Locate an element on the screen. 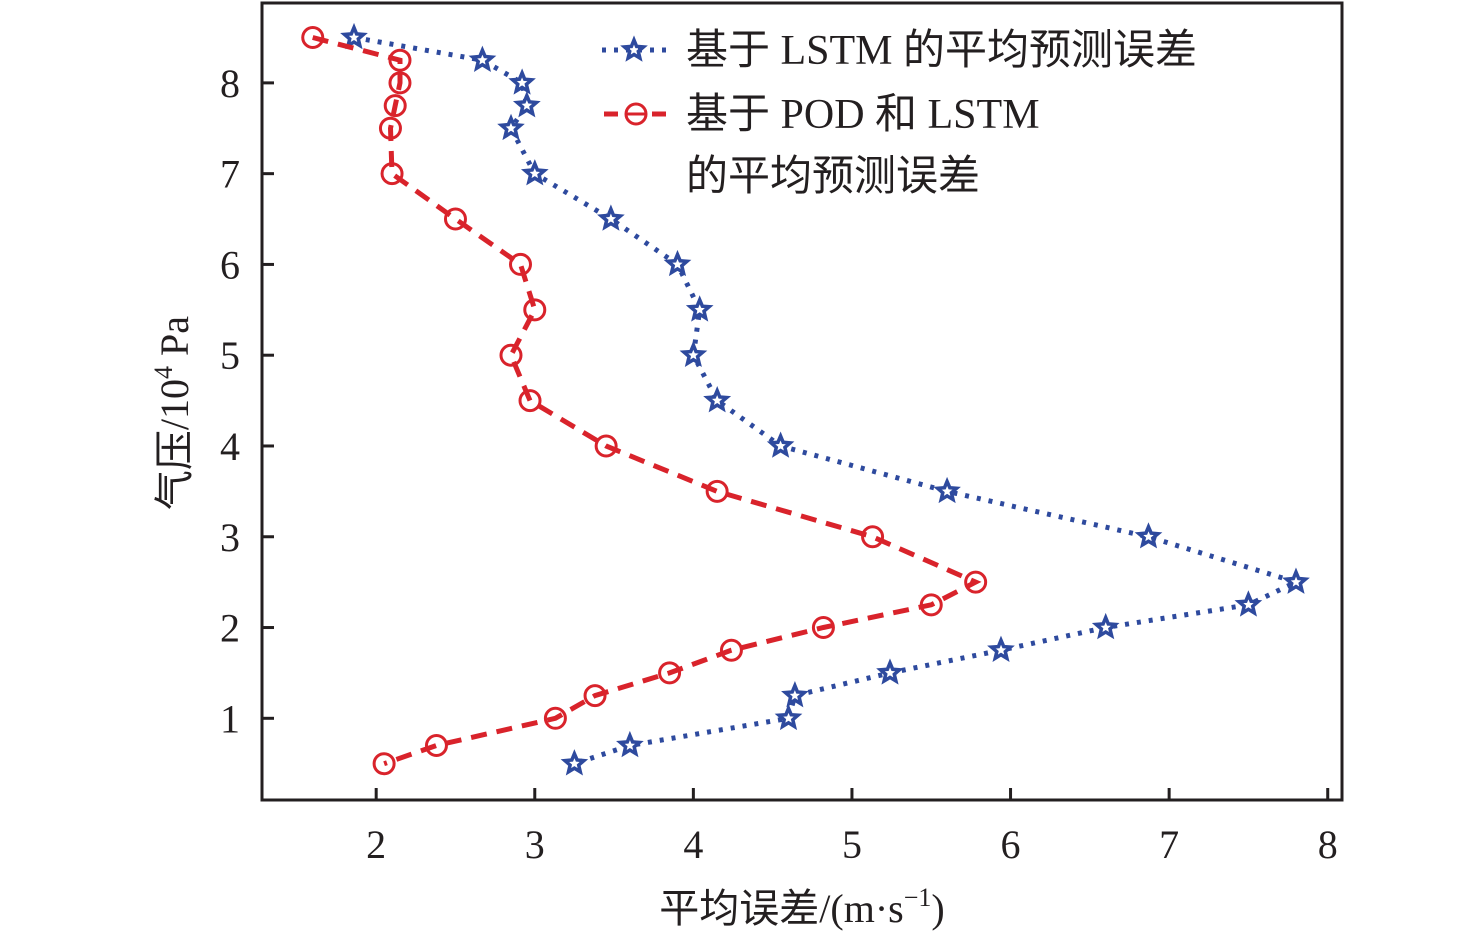 The image size is (1476, 939). x-axis: 2 3 4 5 6 7 8 is located at coordinates (852, 827).